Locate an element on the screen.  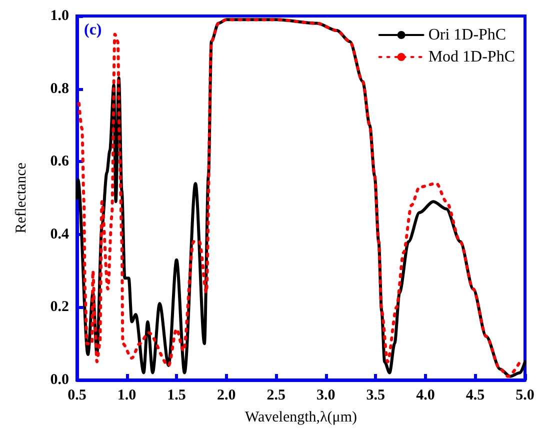
x-tick-label: 1.0 is located at coordinates (126, 396).